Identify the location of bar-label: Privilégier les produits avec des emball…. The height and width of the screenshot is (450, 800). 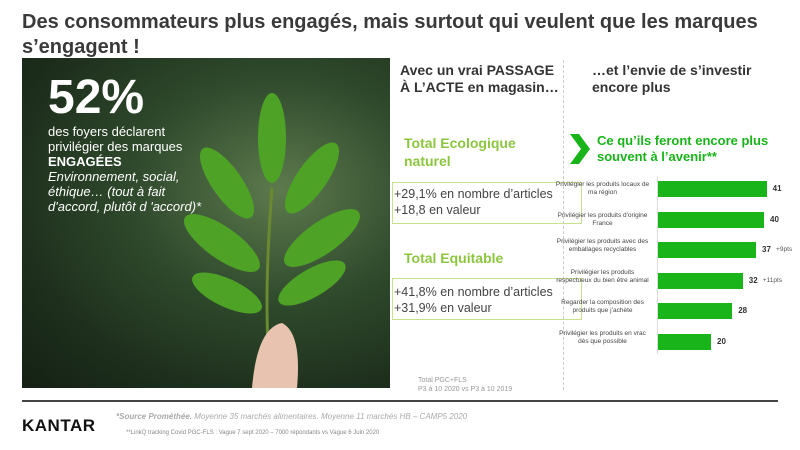
(602, 245).